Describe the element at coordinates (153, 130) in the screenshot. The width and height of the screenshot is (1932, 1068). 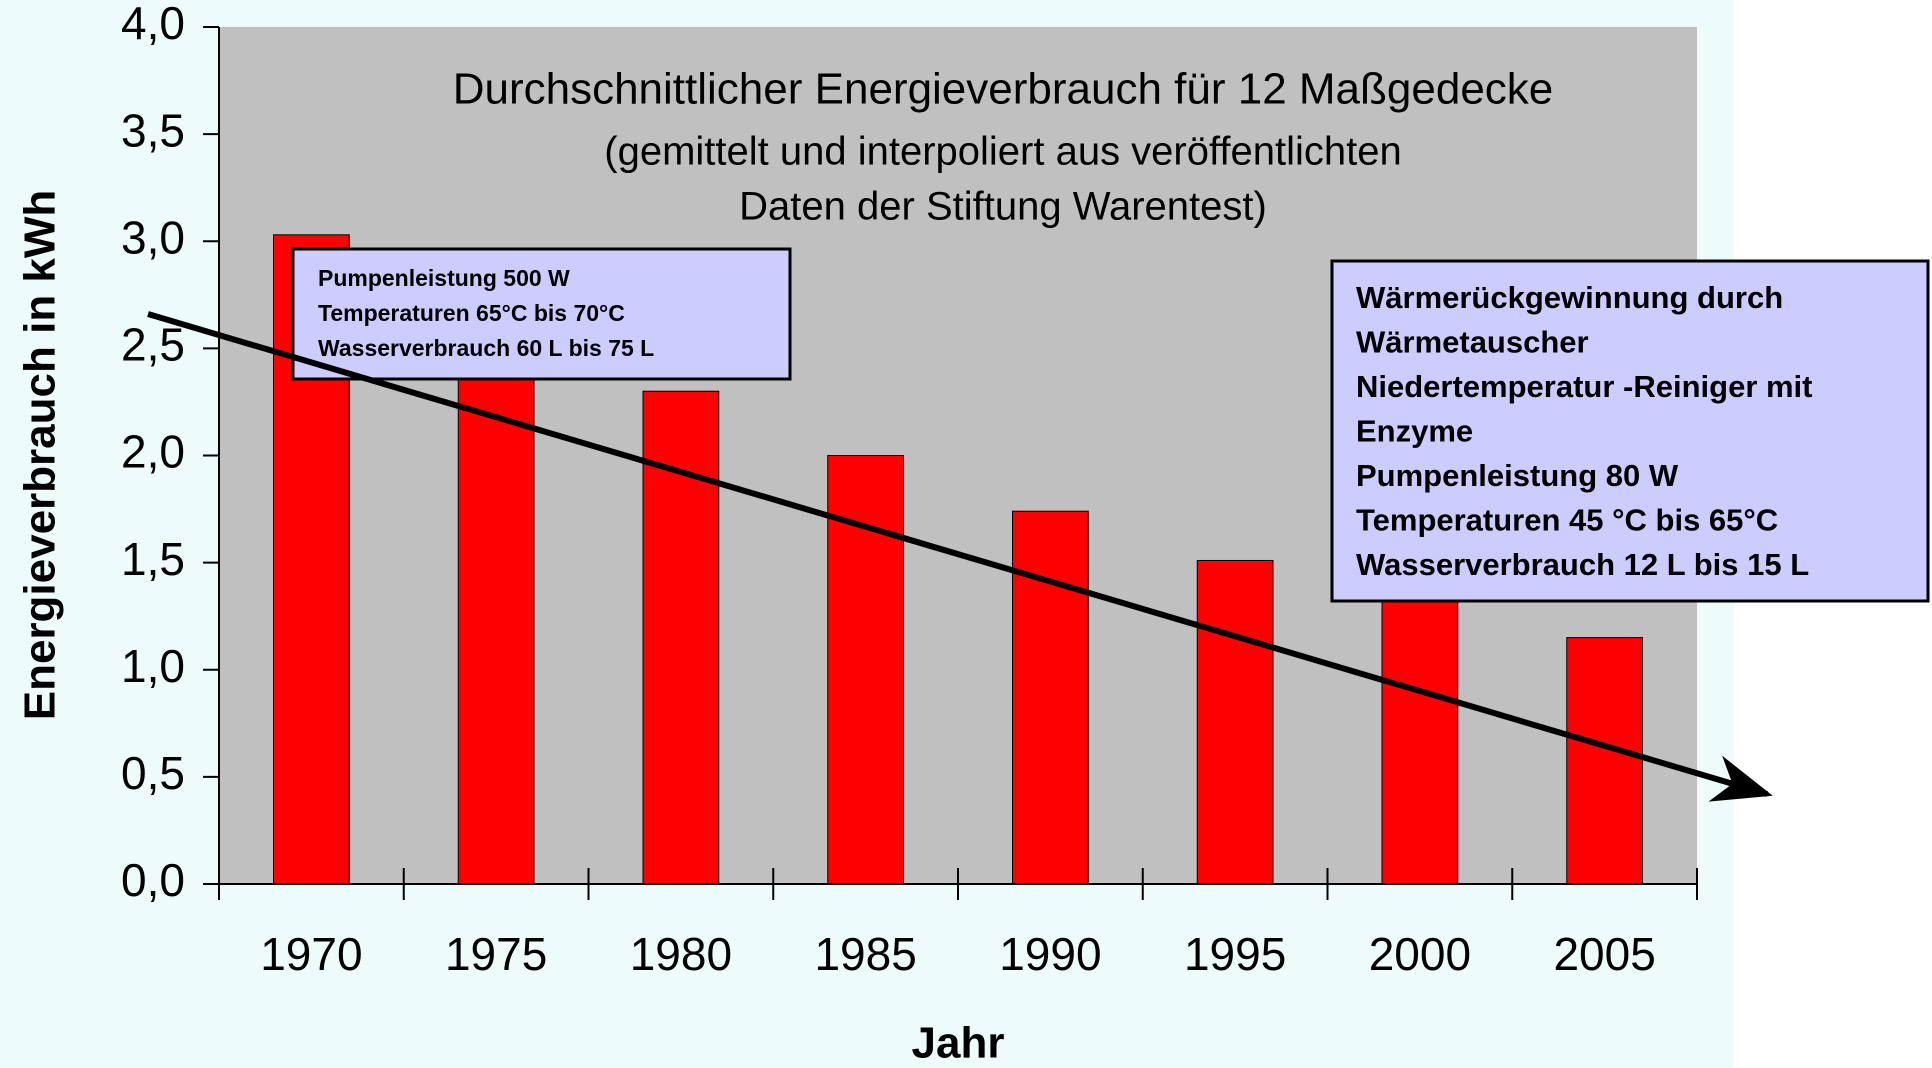
I see `y-tick-label: 3,5` at that location.